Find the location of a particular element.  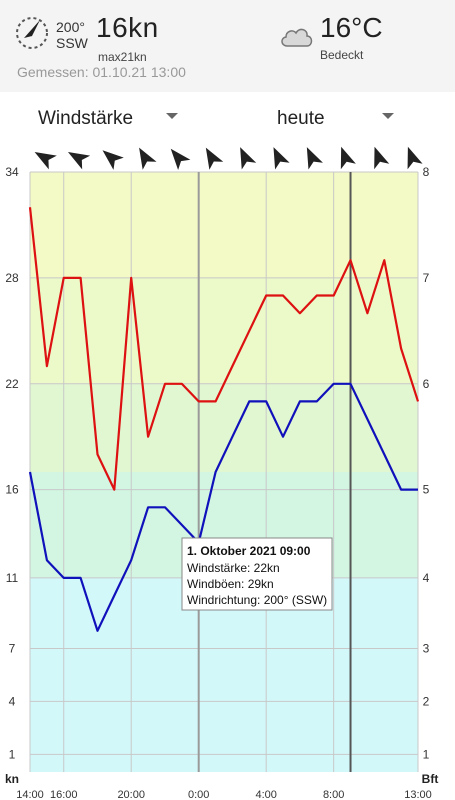

y-tick-label: 1 is located at coordinates (12, 754).